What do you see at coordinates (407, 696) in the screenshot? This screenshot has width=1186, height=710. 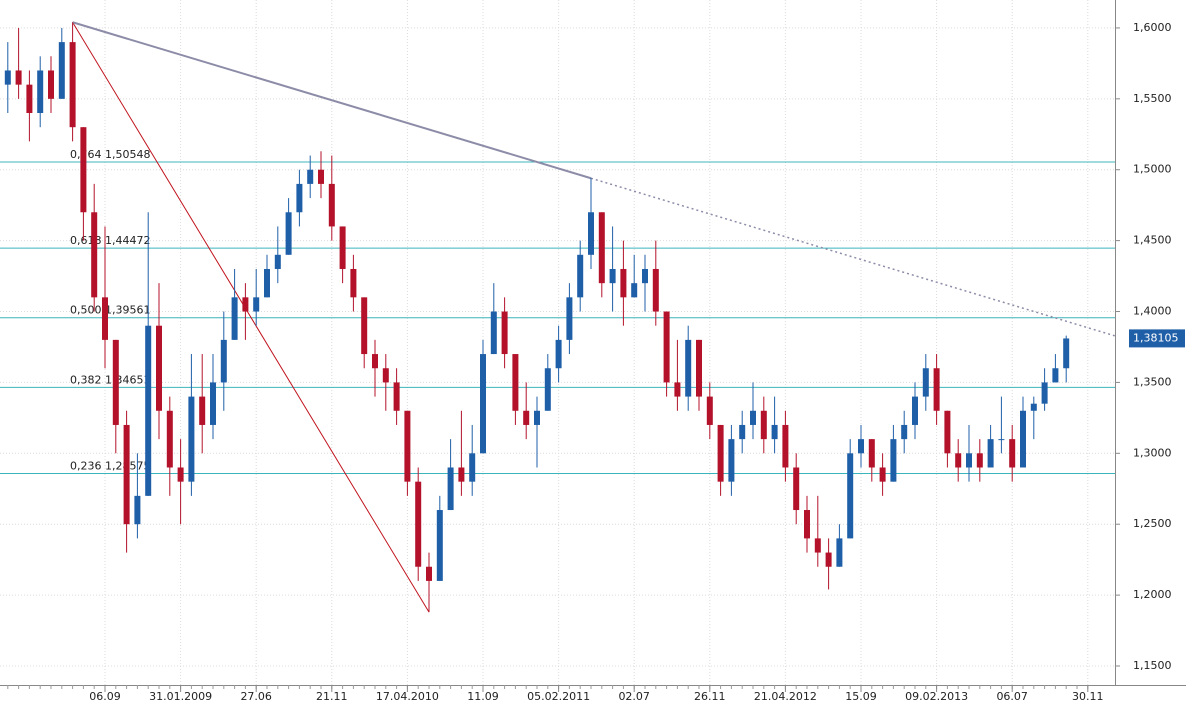 I see `x-tick-label: 17.04.2010` at bounding box center [407, 696].